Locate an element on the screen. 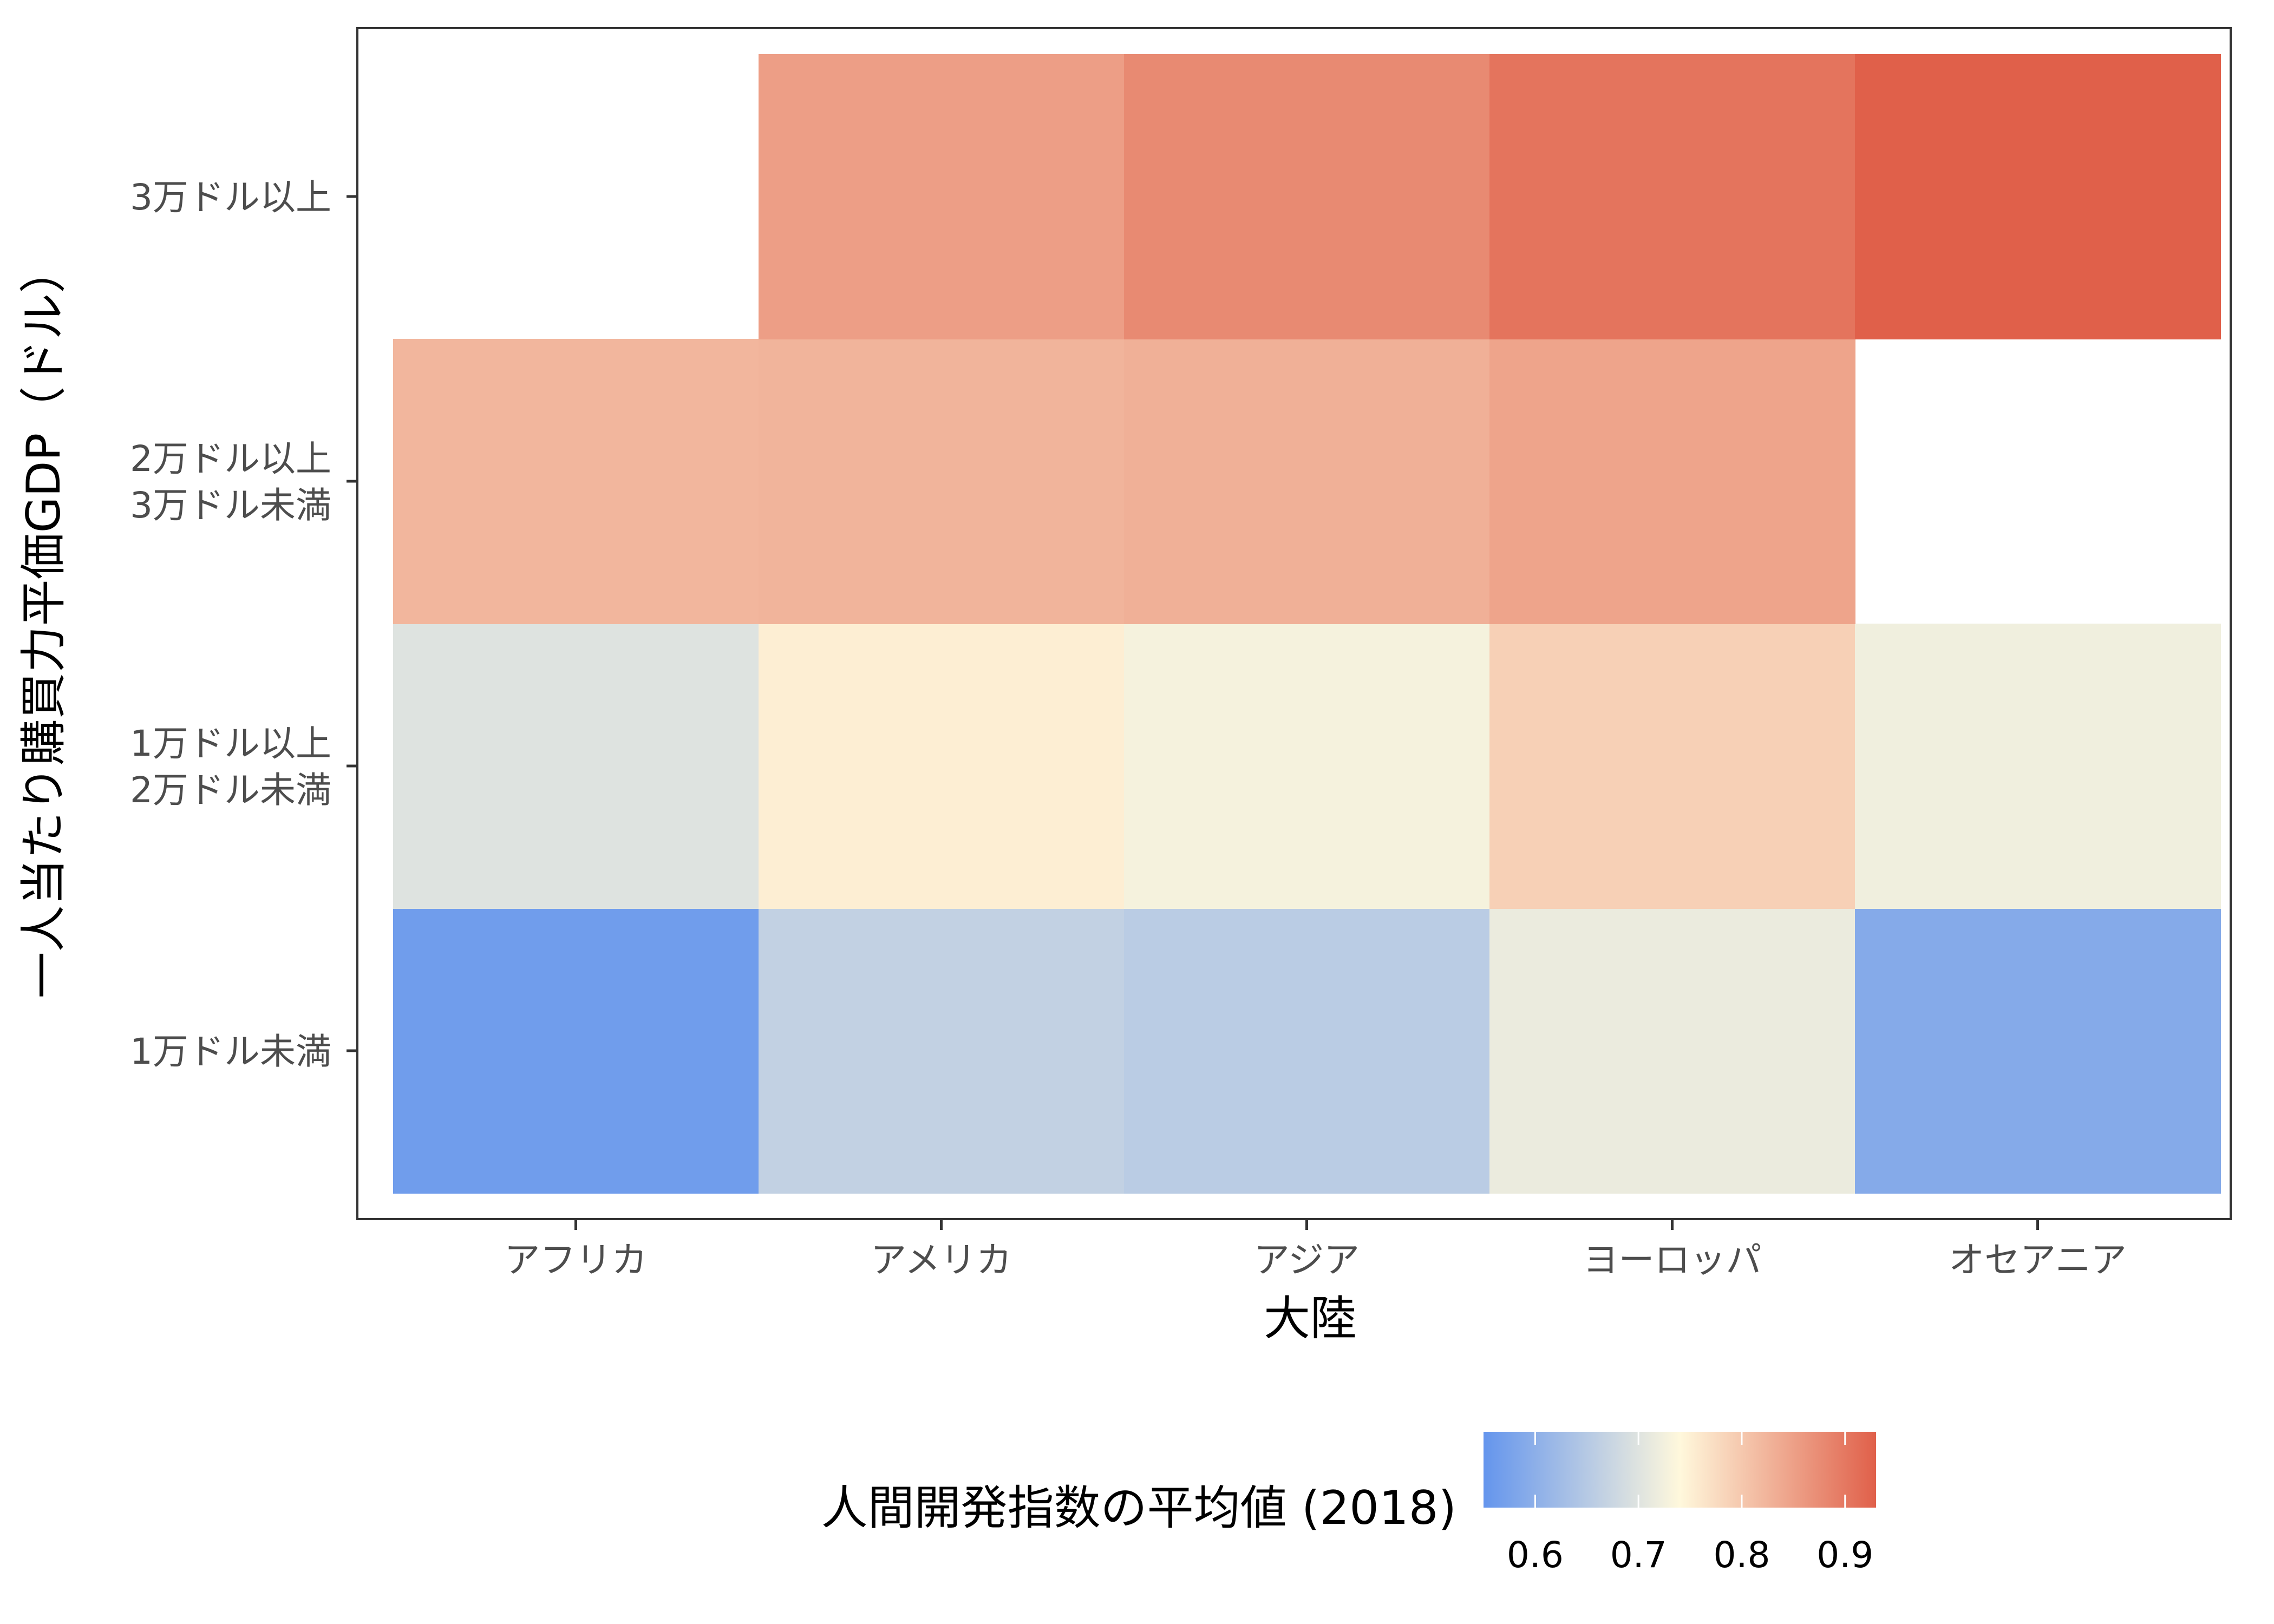 This screenshot has height=1624, width=2274. legend-ticks: 0.6 0.7 0.8 0.9 is located at coordinates (1690, 1504).